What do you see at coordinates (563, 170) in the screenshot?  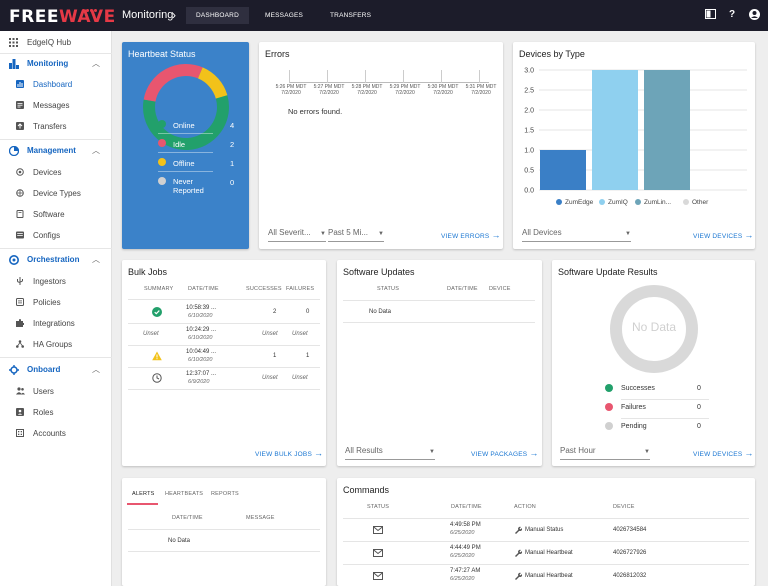 I see `bar-zumedge` at bounding box center [563, 170].